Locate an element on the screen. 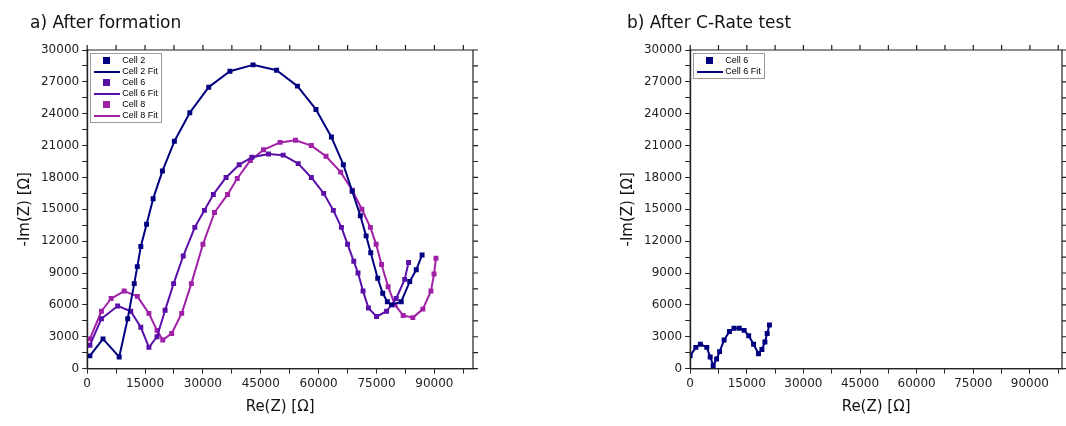 This screenshot has height=426, width=1066. legend-label: Cell 2 is located at coordinates (134, 60).